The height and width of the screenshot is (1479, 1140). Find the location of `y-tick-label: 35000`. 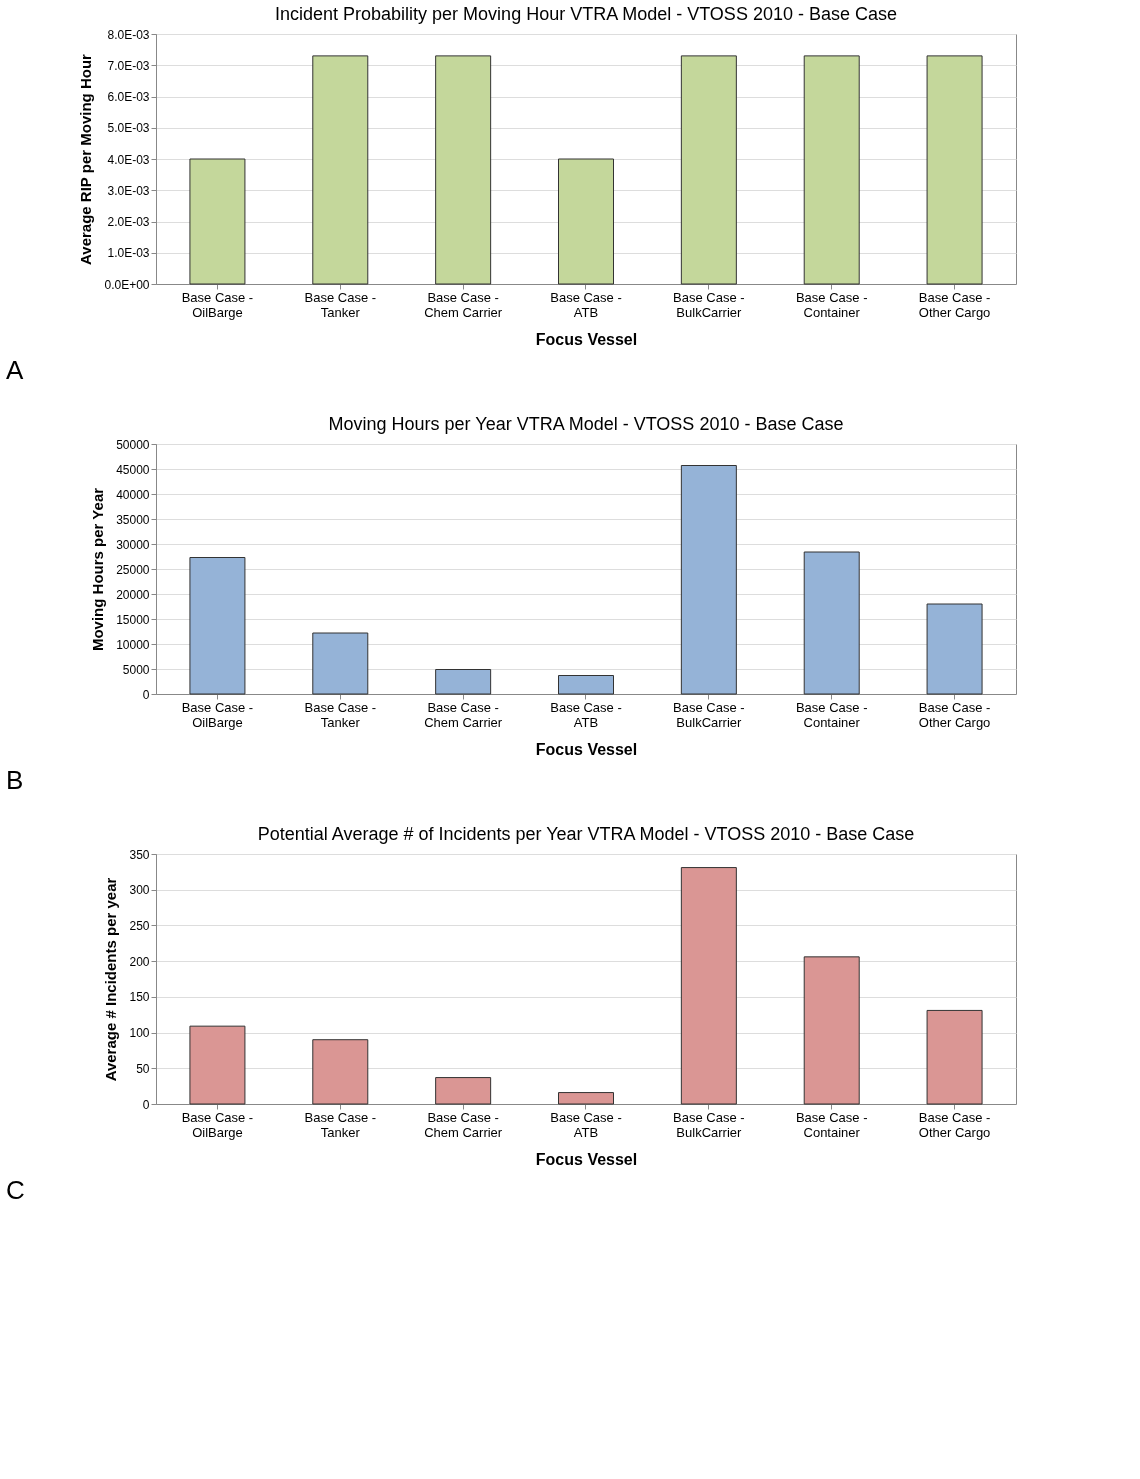

y-tick-label: 35000 is located at coordinates (133, 519).